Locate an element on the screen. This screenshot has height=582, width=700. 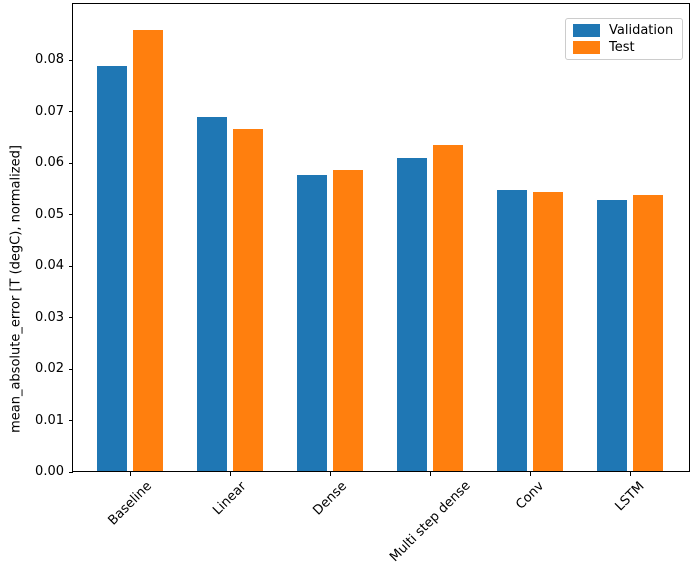
bar-validation-baseline is located at coordinates (112, 268).